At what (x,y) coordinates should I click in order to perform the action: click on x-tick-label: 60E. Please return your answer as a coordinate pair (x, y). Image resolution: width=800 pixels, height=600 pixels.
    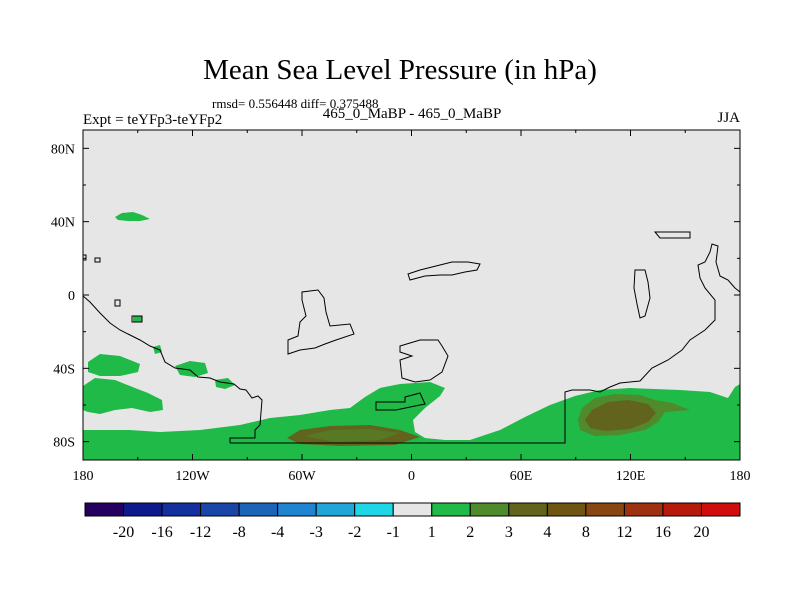
    Looking at the image, I should click on (521, 476).